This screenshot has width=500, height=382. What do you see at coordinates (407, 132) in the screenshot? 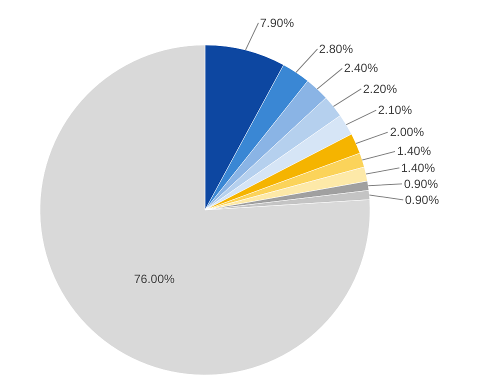
I see `data-label: 2.00%` at bounding box center [407, 132].